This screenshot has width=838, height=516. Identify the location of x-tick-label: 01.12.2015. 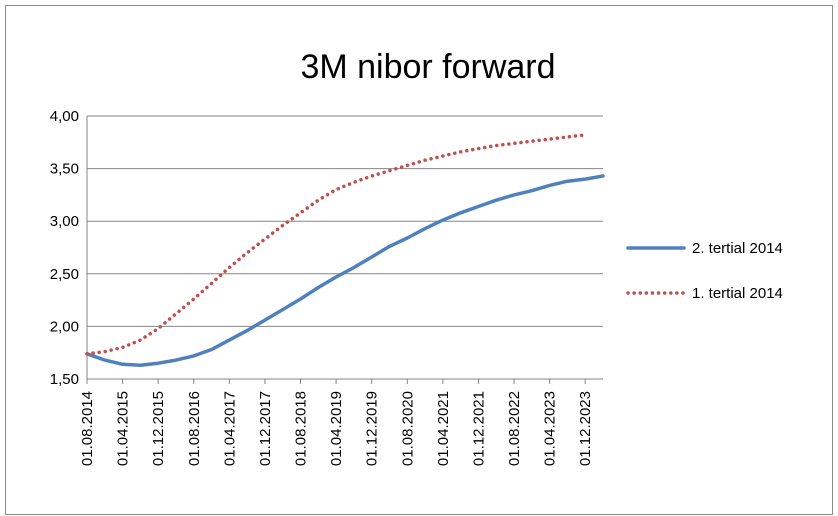
(158, 428).